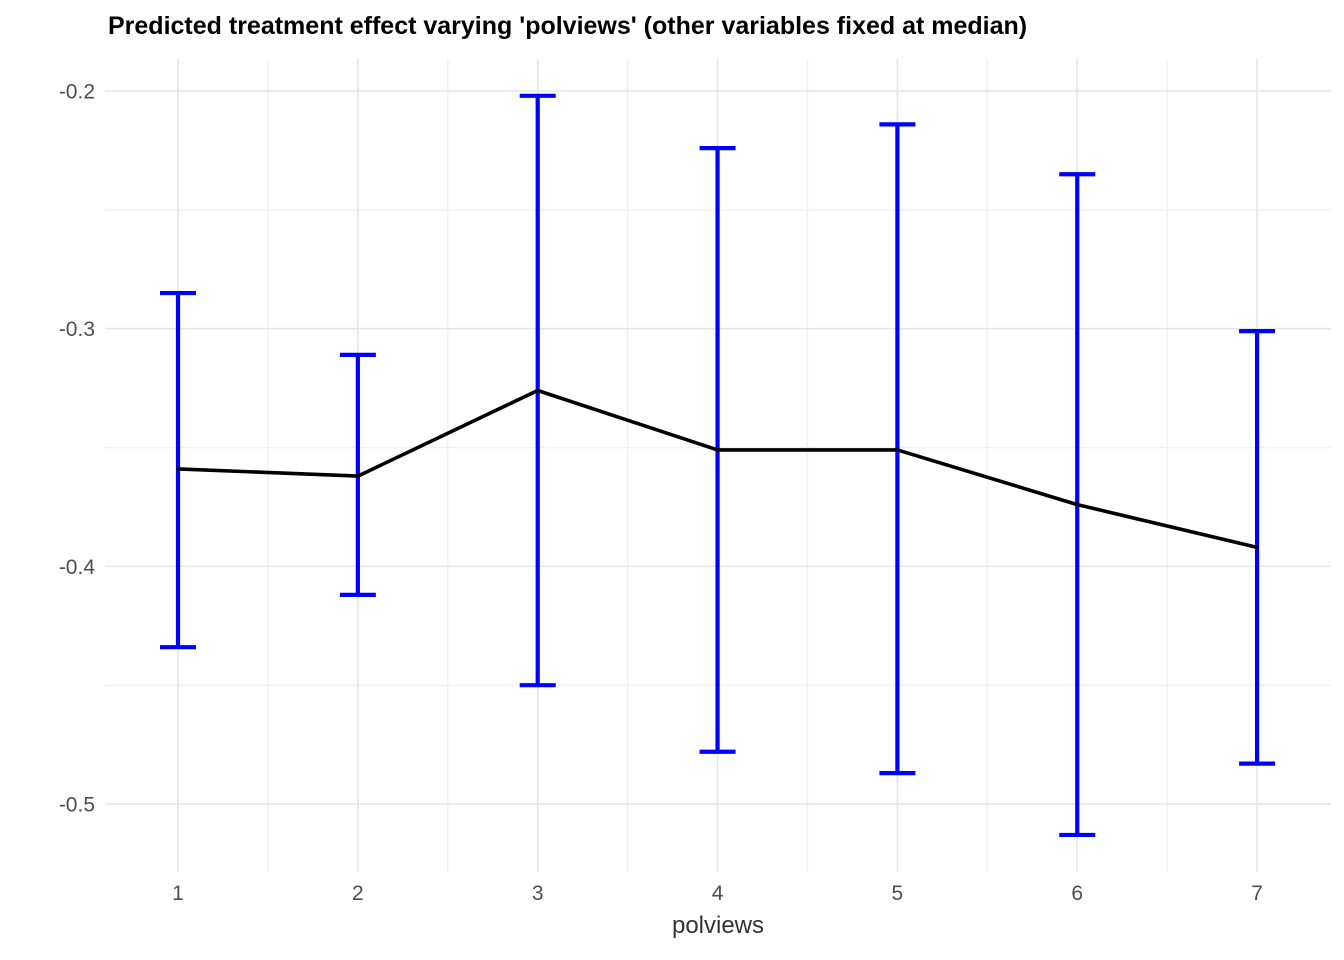 The height and width of the screenshot is (960, 1344). What do you see at coordinates (718, 893) in the screenshot?
I see `x-tick-label: 4` at bounding box center [718, 893].